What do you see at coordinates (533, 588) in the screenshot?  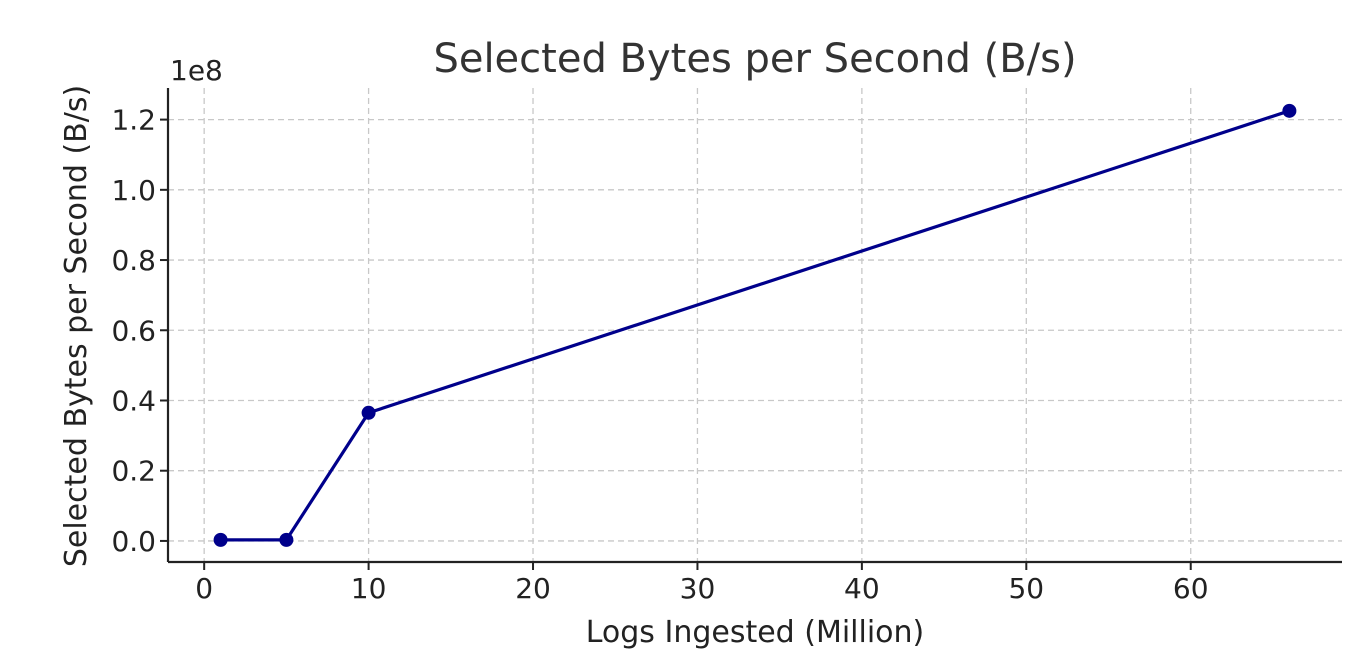 I see `x-tick-label: 20` at bounding box center [533, 588].